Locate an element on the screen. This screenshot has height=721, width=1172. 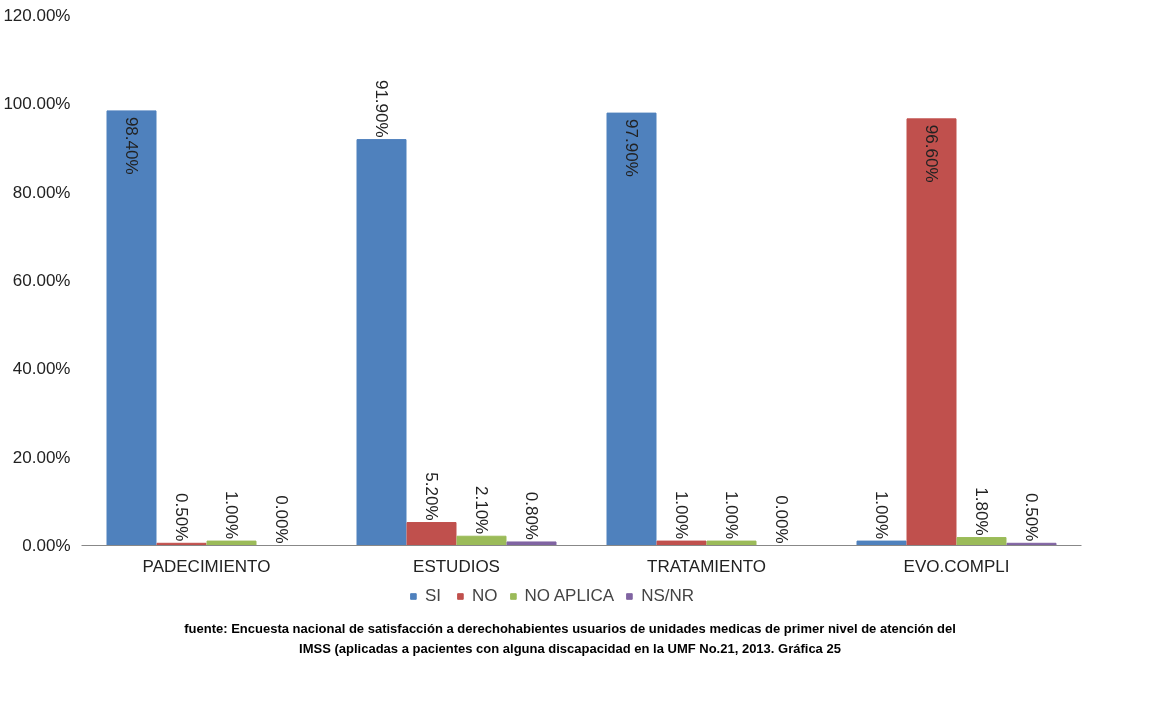
y-tick-label: 60.00% is located at coordinates (41, 280).